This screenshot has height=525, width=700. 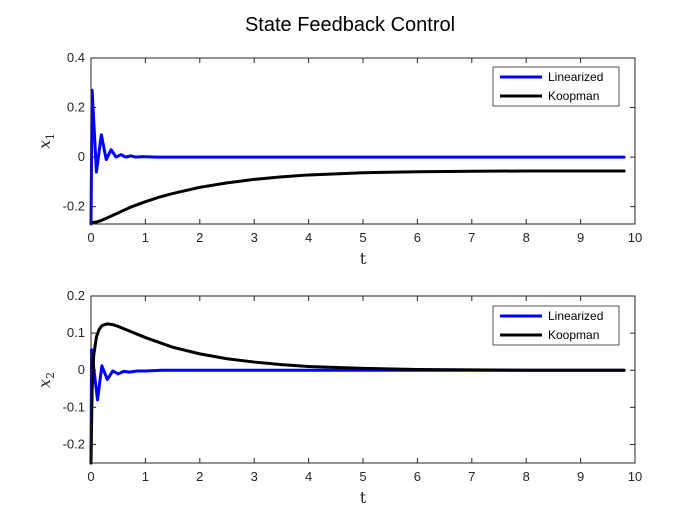 I want to click on y-tick-label: 0.4, so click(x=76, y=57).